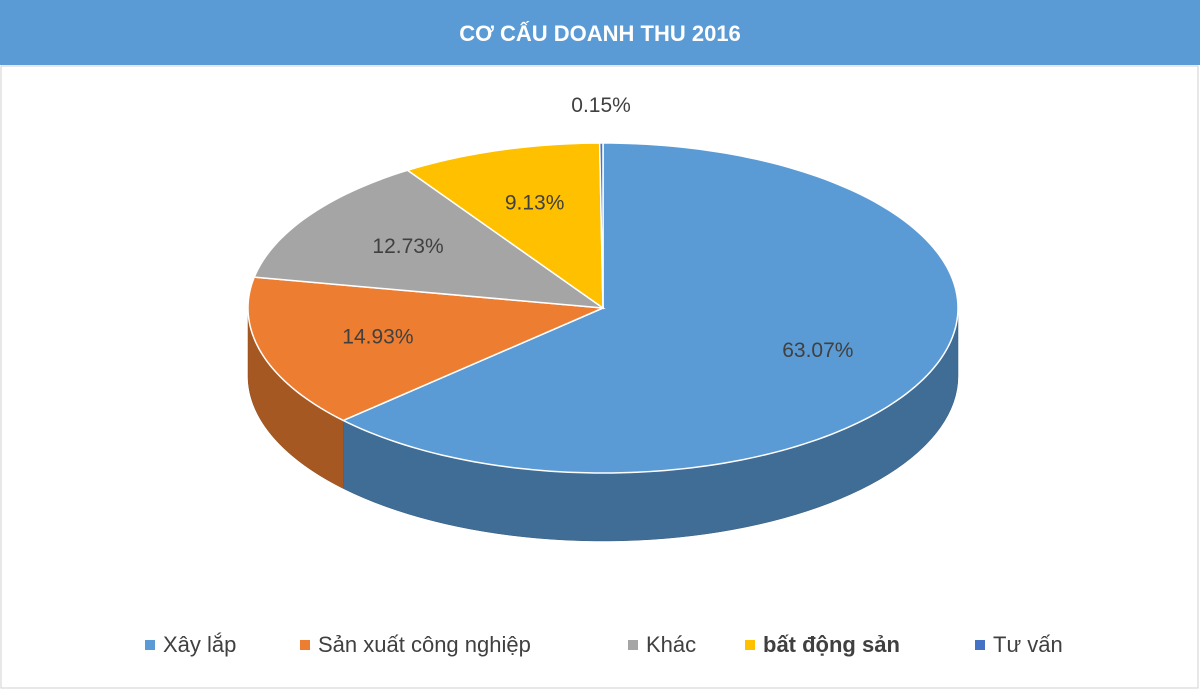 This screenshot has width=1200, height=690. I want to click on chart-title: CƠ CẤU DOANH THU 2016, so click(600, 33).